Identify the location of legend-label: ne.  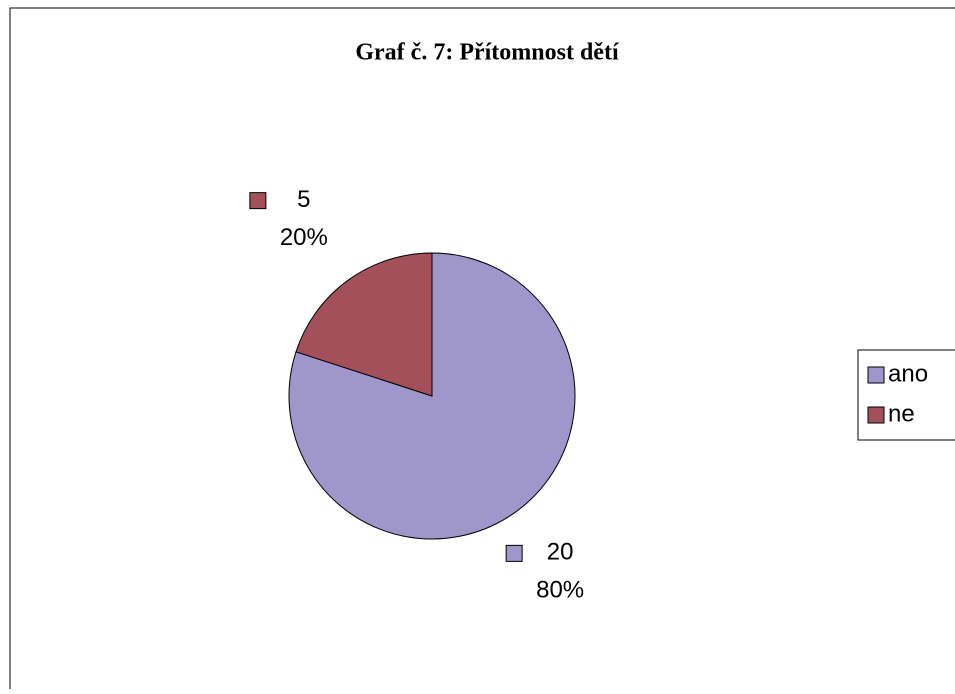
(901, 413).